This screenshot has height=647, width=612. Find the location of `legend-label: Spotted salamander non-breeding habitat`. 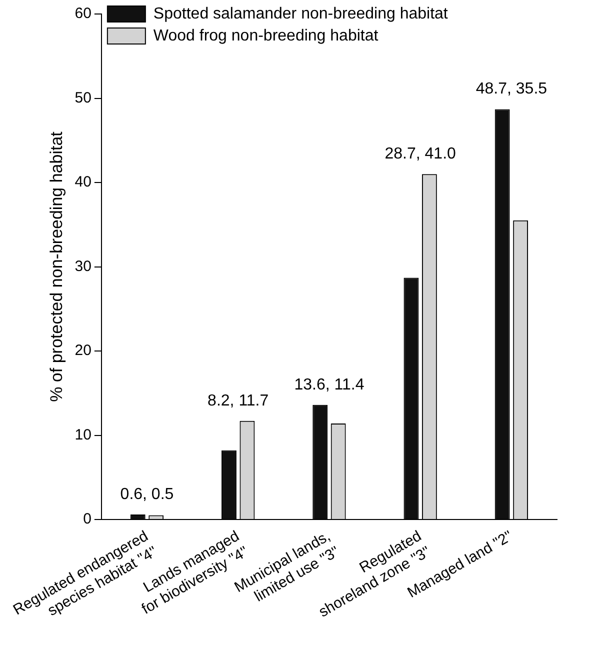

legend-label: Spotted salamander non-breeding habitat is located at coordinates (300, 13).